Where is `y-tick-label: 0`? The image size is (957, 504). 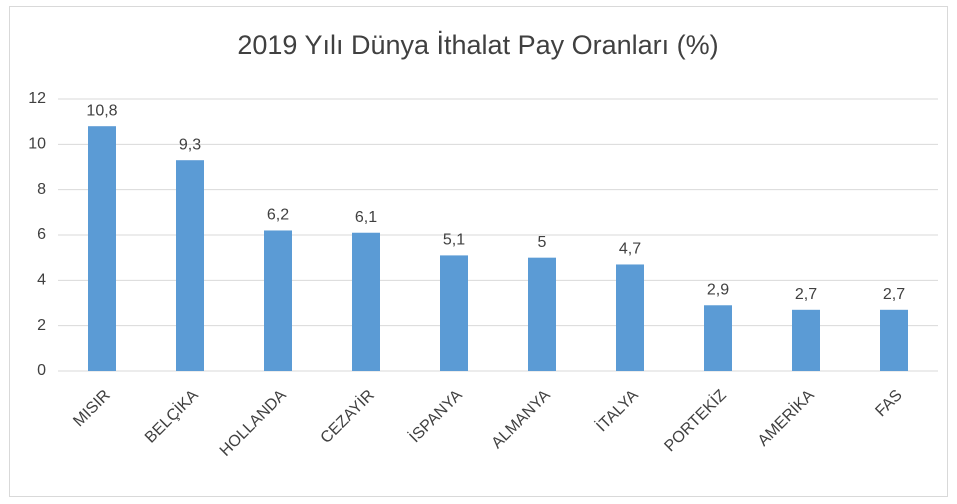
y-tick-label: 0 is located at coordinates (41, 370).